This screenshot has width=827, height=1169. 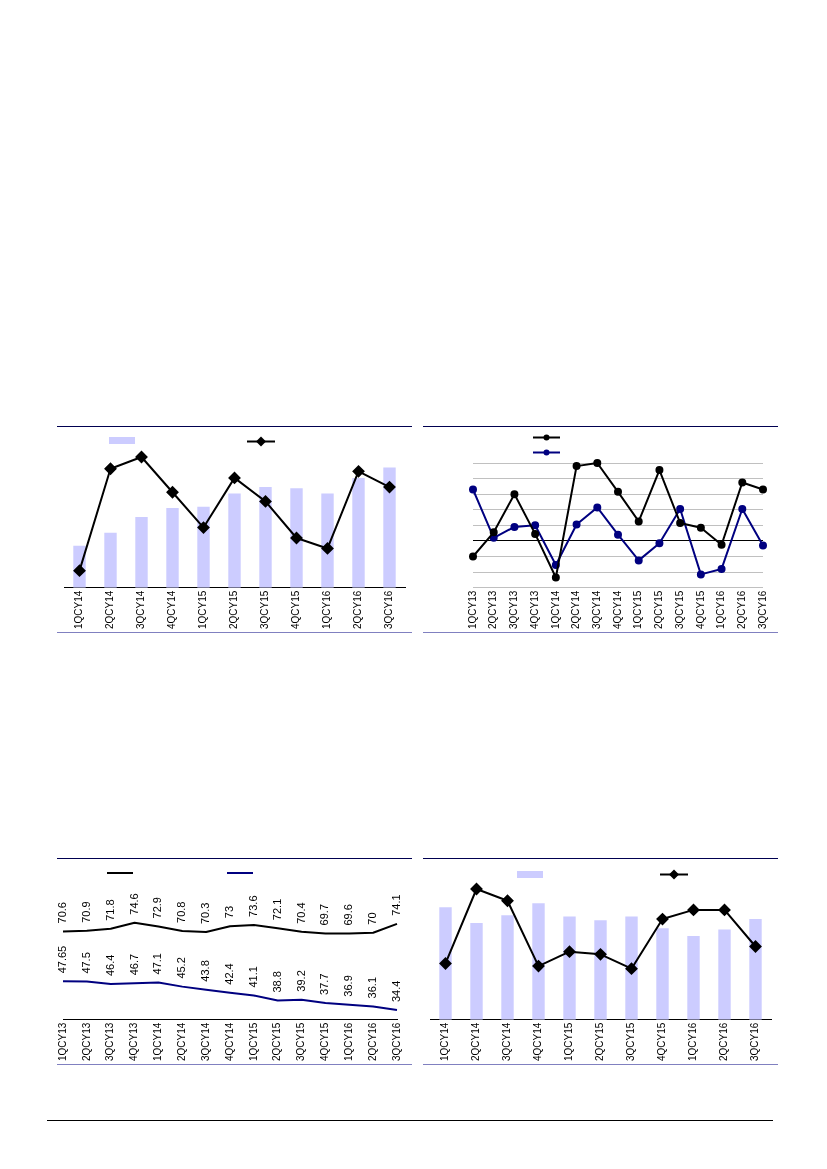 I want to click on data-label: 70.6, so click(x=62, y=913).